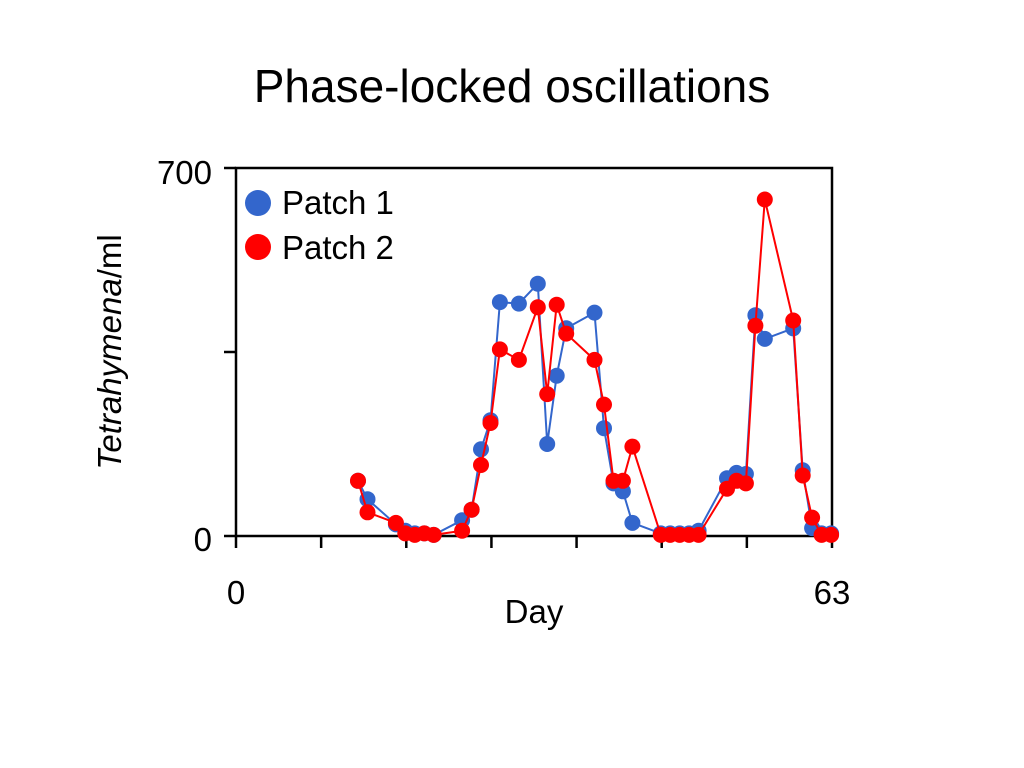 This screenshot has height=768, width=1024. What do you see at coordinates (236, 592) in the screenshot?
I see `x-tick-label-min: 0` at bounding box center [236, 592].